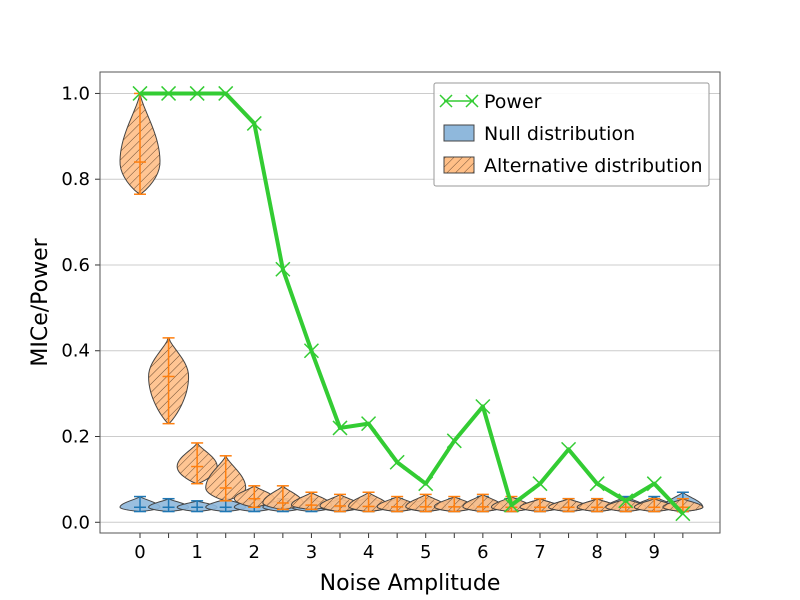 Image resolution: width=800 pixels, height=600 pixels. I want to click on legend-label: Alternative distribution, so click(593, 166).